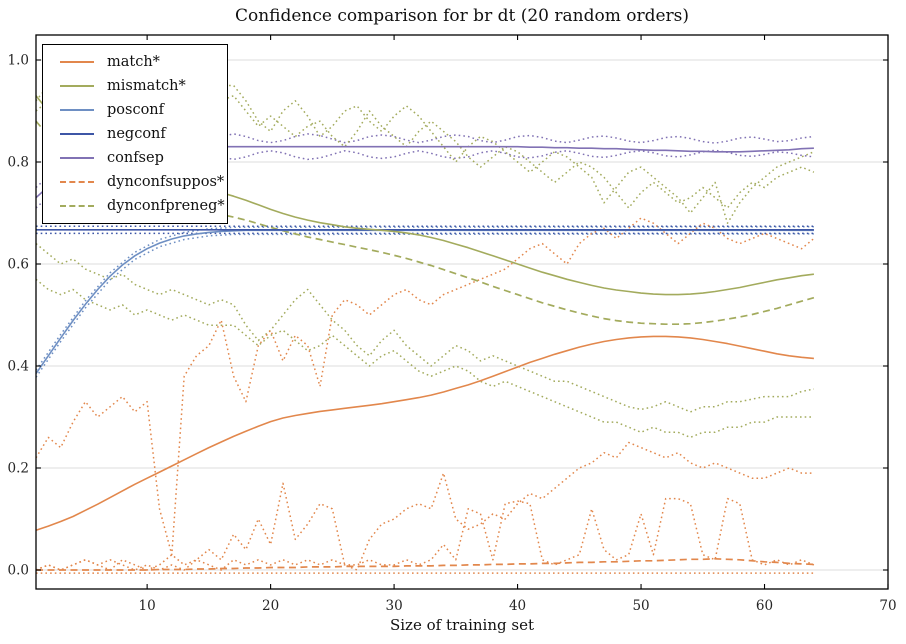 This screenshot has width=906, height=644. I want to click on series-suppos-band-hi, so click(425, 534).